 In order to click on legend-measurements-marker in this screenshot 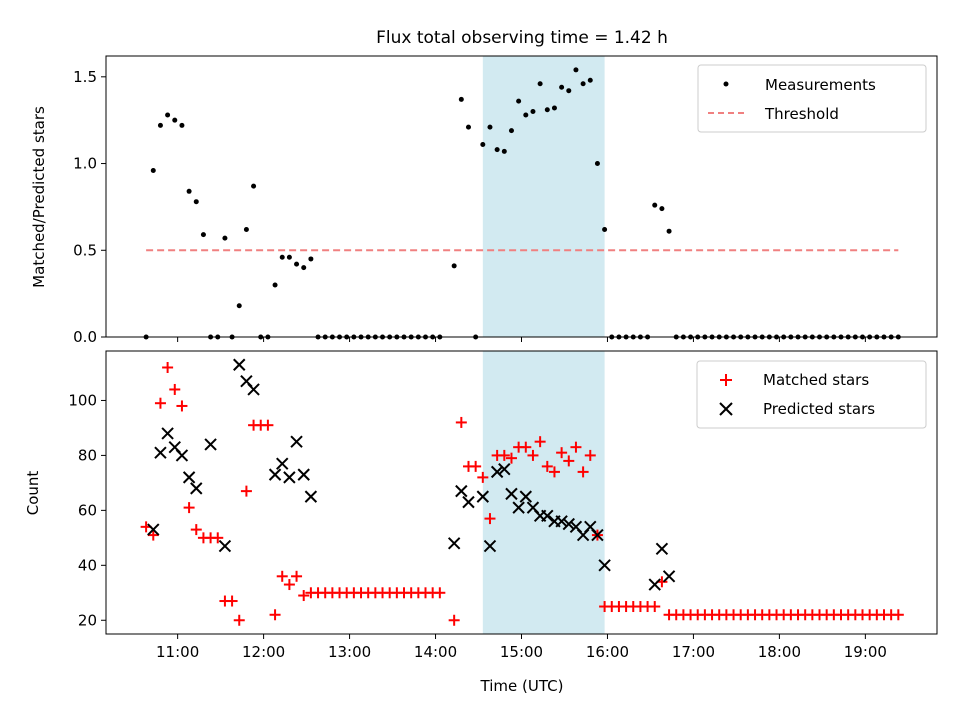, I will do `click(726, 84)`.